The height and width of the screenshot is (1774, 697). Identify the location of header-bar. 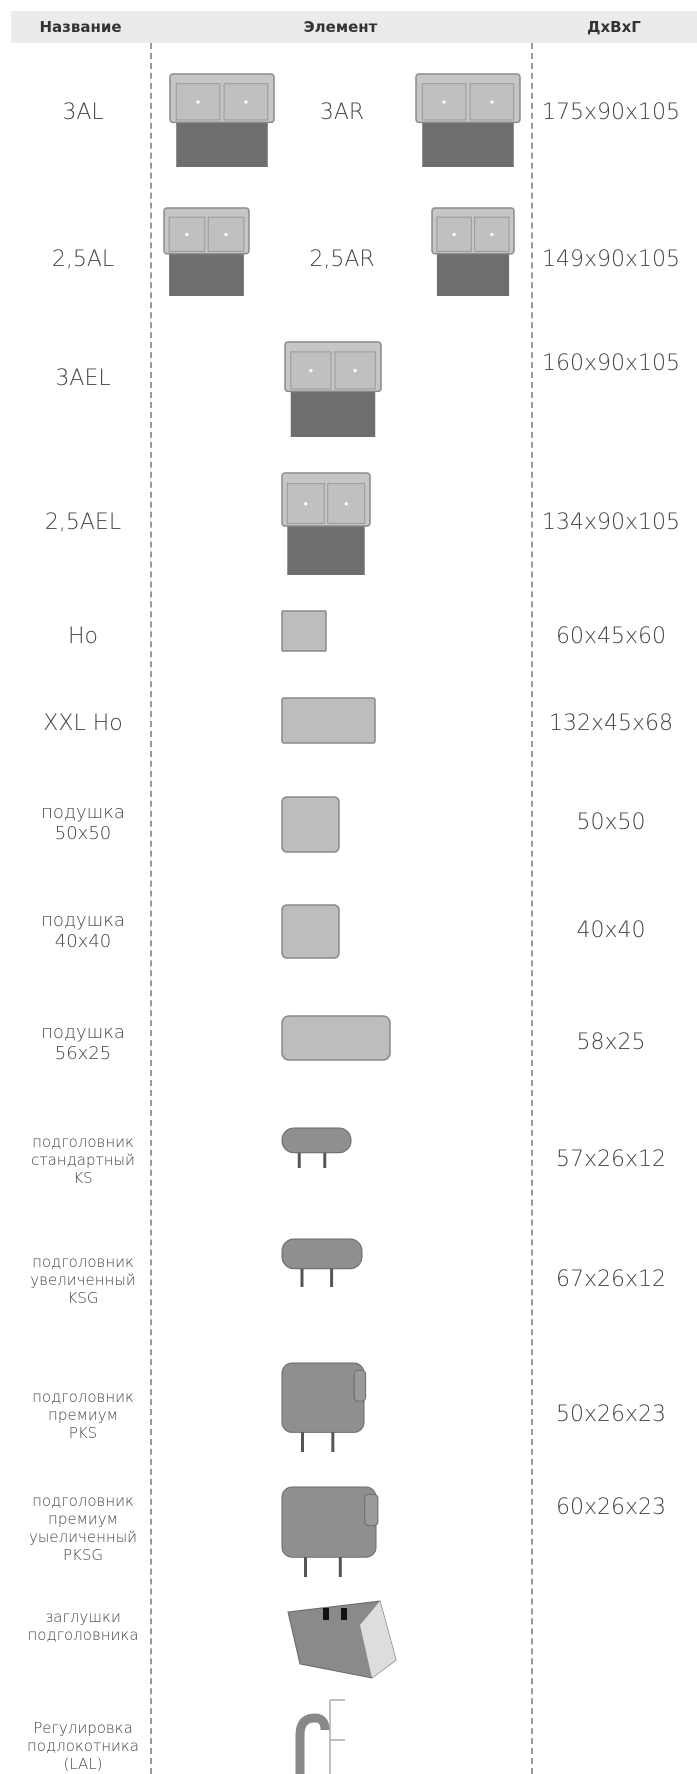
(354, 27).